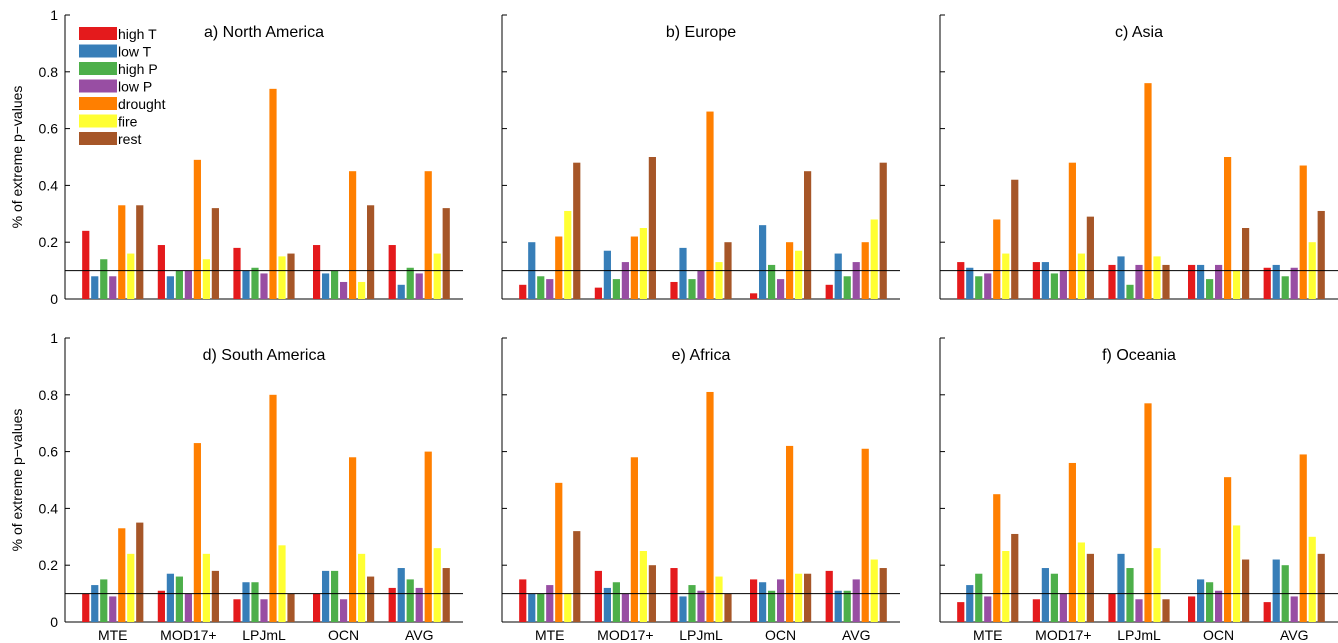 This screenshot has width=1338, height=643. What do you see at coordinates (113, 635) in the screenshot?
I see `panel-4-x-tick-label: MTE` at bounding box center [113, 635].